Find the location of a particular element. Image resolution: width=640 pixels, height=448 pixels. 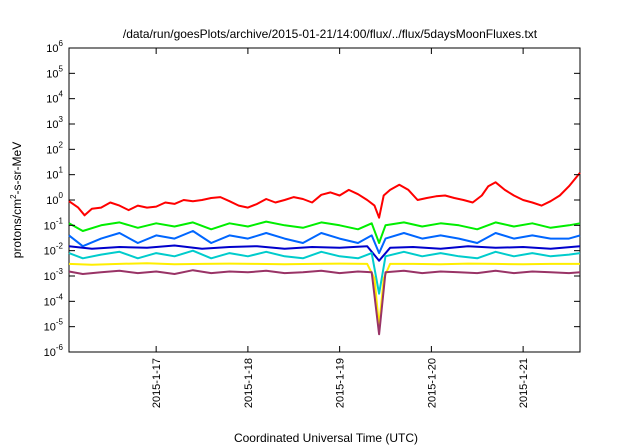

x-tick-label: 2015-1-21 is located at coordinates (524, 383).